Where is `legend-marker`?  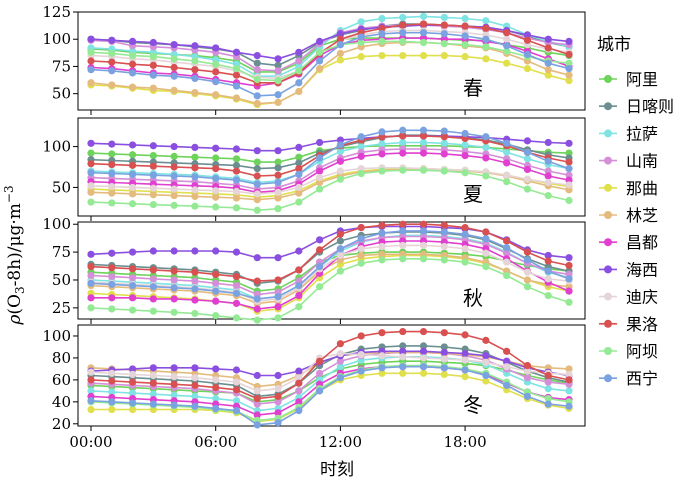 legend-marker is located at coordinates (608, 215).